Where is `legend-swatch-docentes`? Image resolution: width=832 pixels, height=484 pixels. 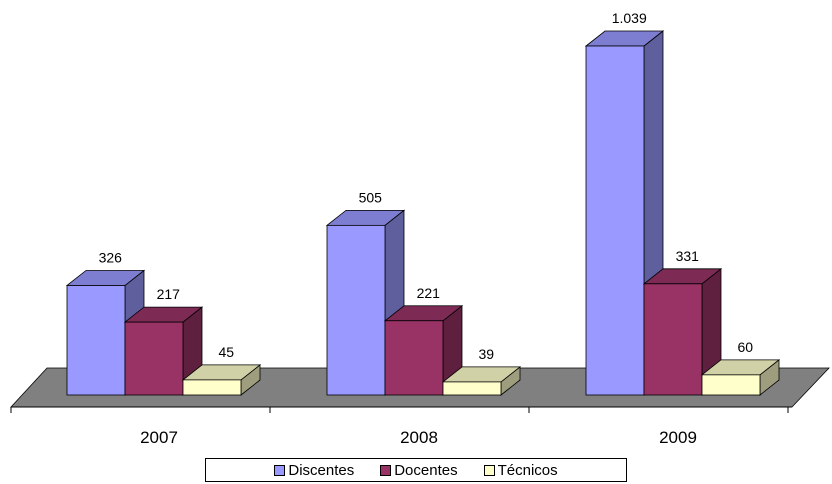
legend-swatch-docentes is located at coordinates (386, 470).